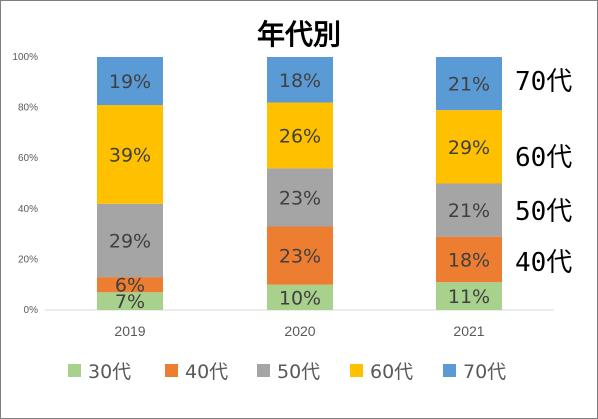 The image size is (598, 419). Describe the element at coordinates (28, 158) in the screenshot. I see `y-tick-label: 60%` at that location.